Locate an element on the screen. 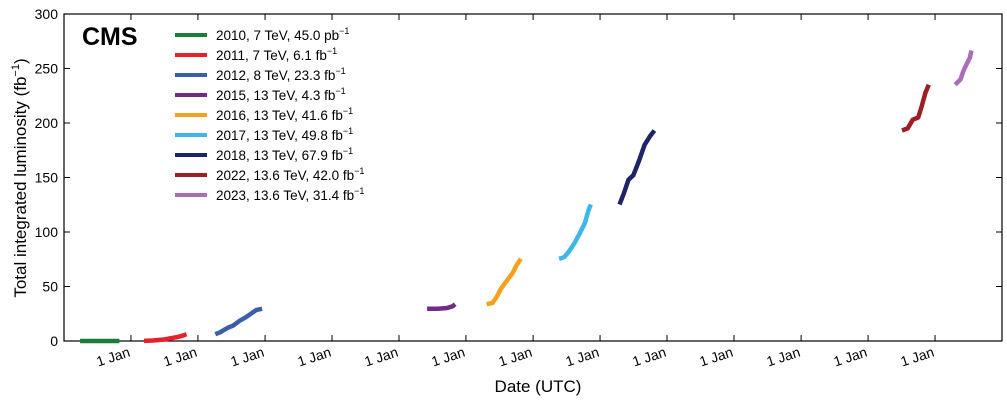 The image size is (1007, 401). y-axis-label: Total integrated luminosity (fb−1) is located at coordinates (20, 177).